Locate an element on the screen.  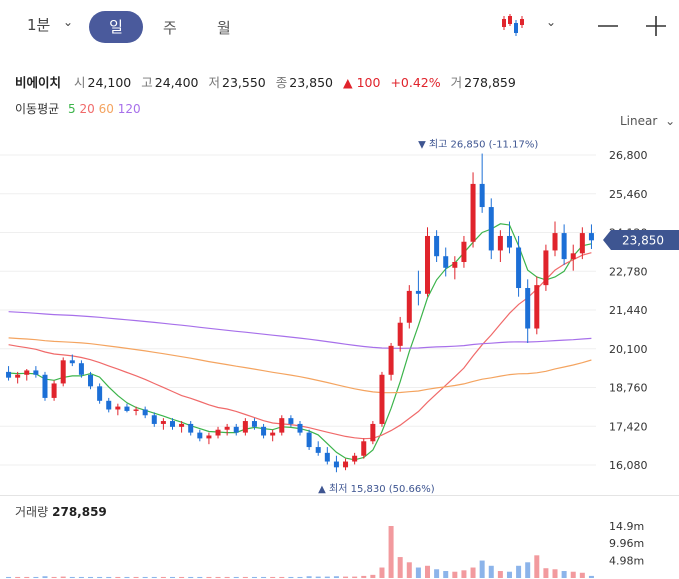
tab-week: 주 is located at coordinates (170, 28).